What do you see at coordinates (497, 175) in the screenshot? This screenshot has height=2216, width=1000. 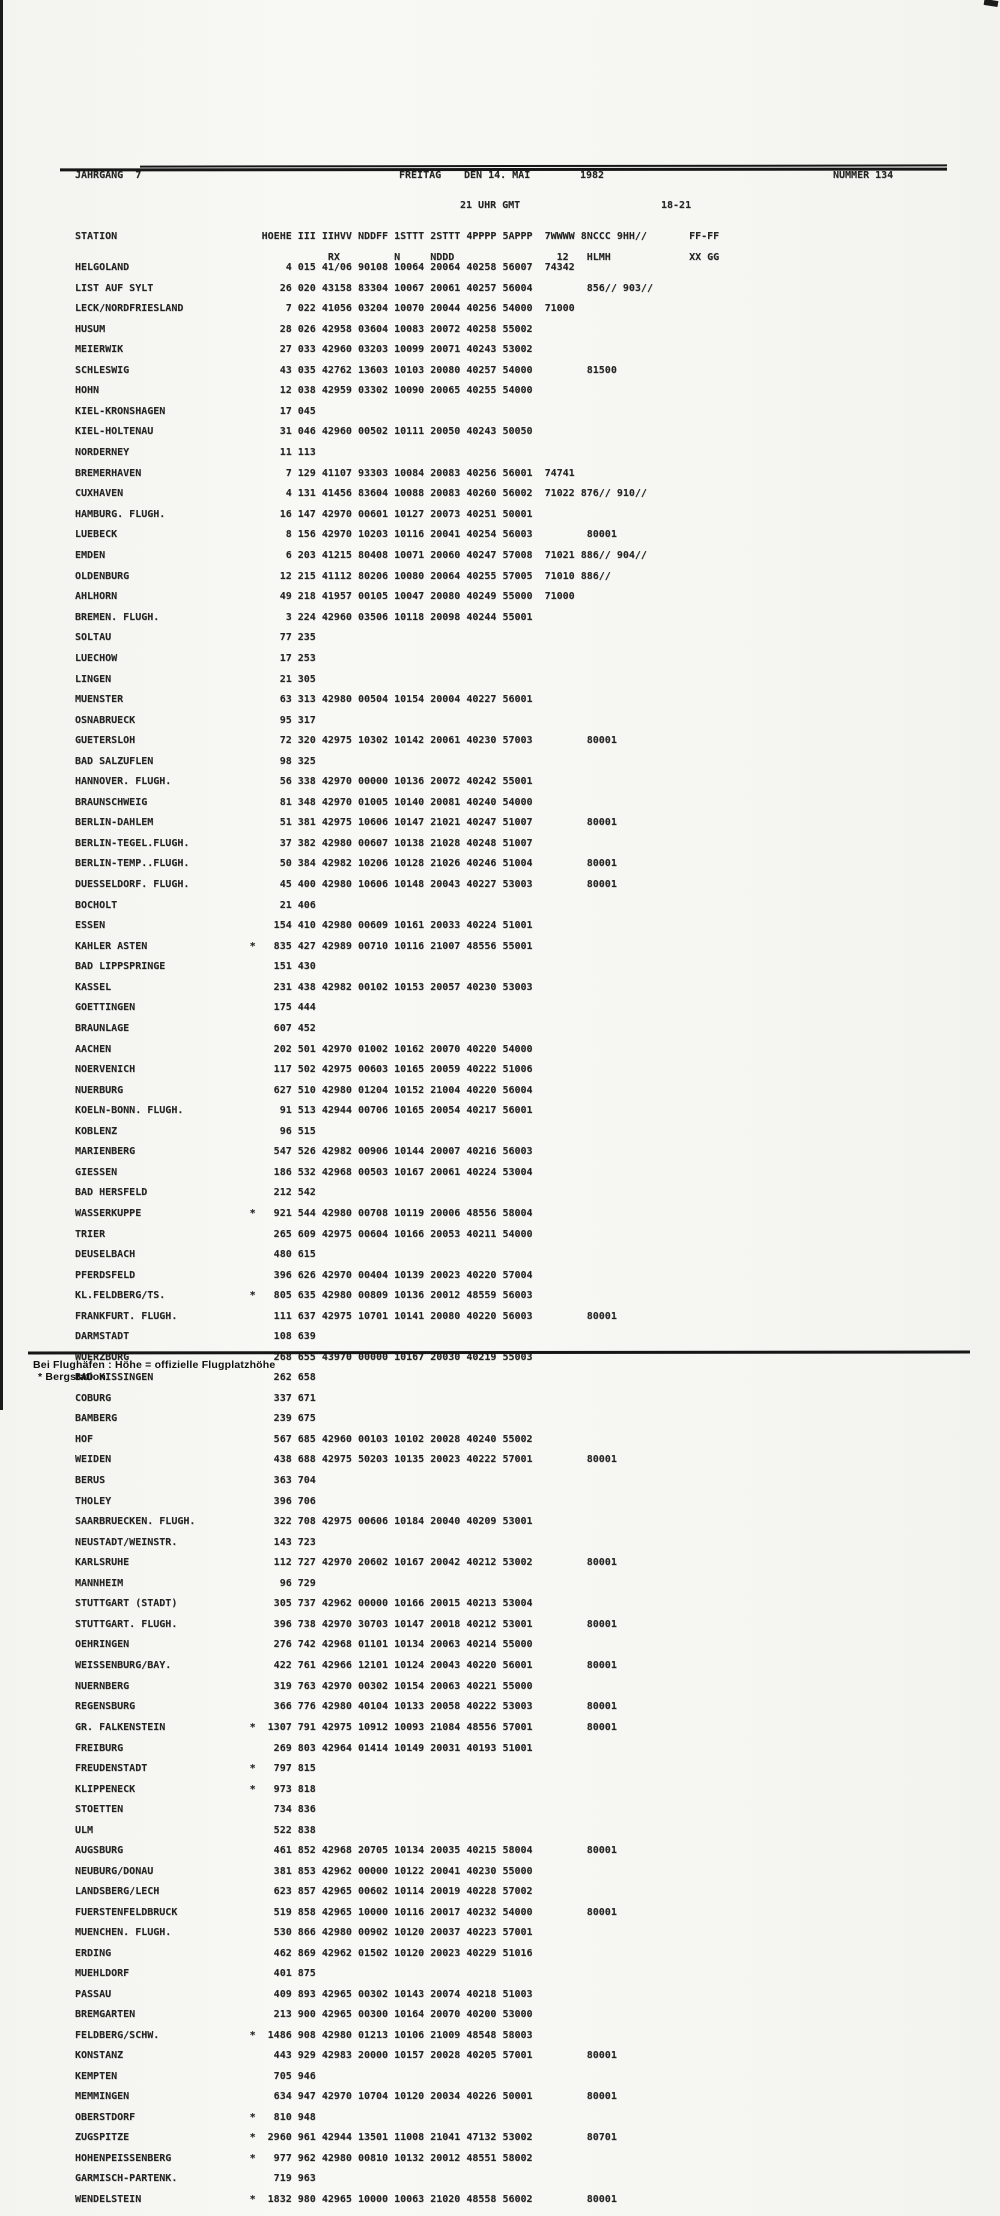 I see `masthead-datum: DEN 14. MAI` at bounding box center [497, 175].